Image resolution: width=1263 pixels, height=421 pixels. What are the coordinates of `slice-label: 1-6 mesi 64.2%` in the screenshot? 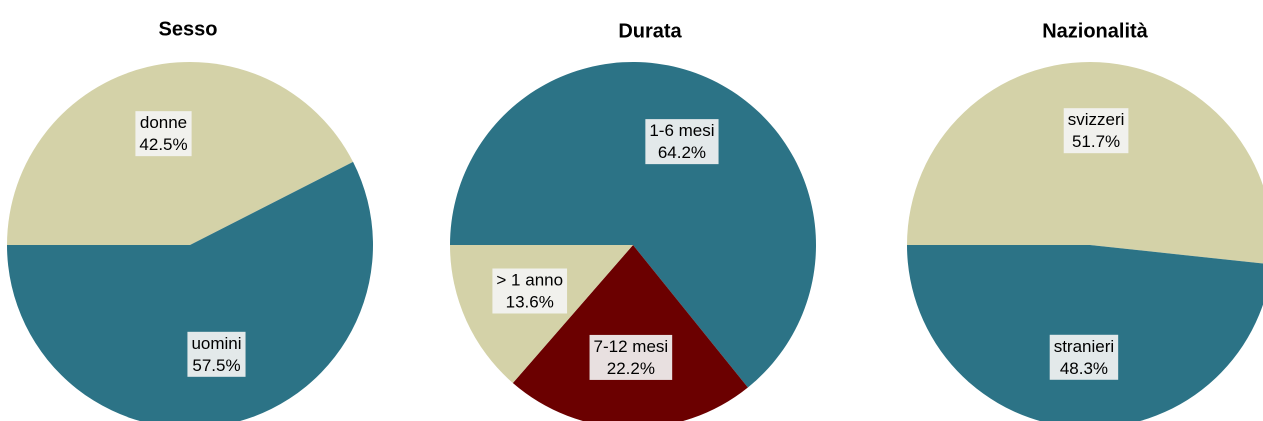 It's located at (682, 142).